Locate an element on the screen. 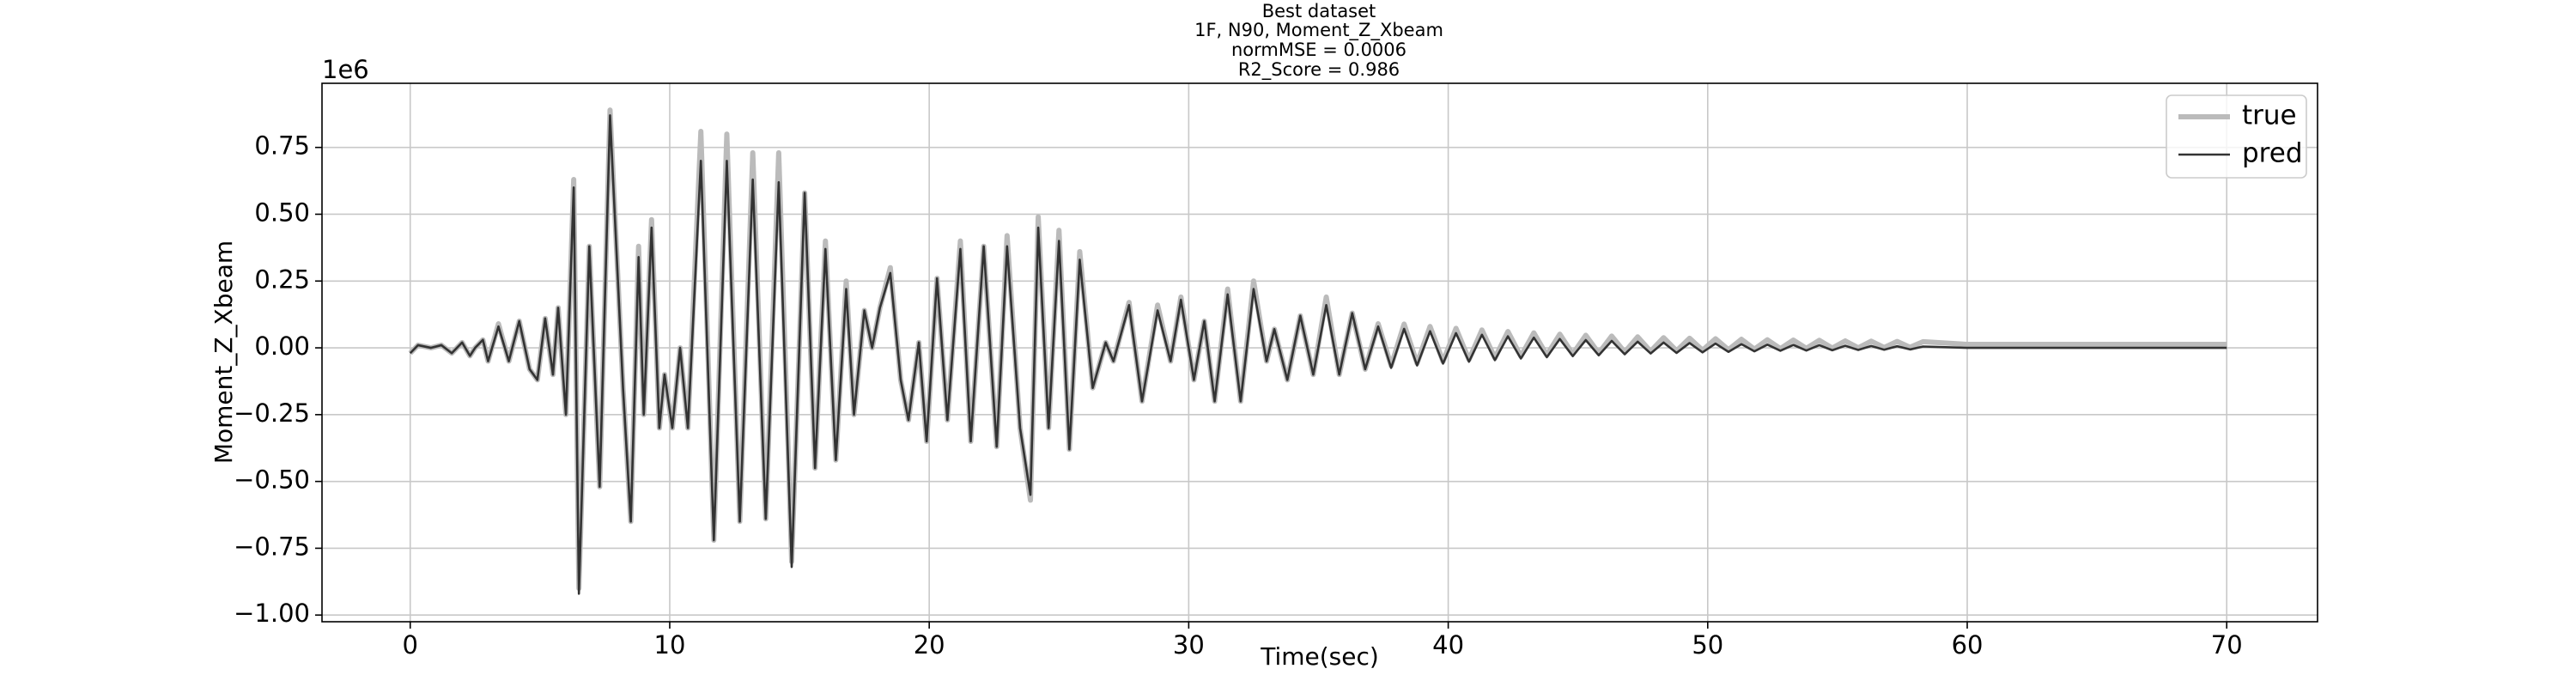 This screenshot has height=687, width=2576. x-tick-label: 70 is located at coordinates (2227, 645).